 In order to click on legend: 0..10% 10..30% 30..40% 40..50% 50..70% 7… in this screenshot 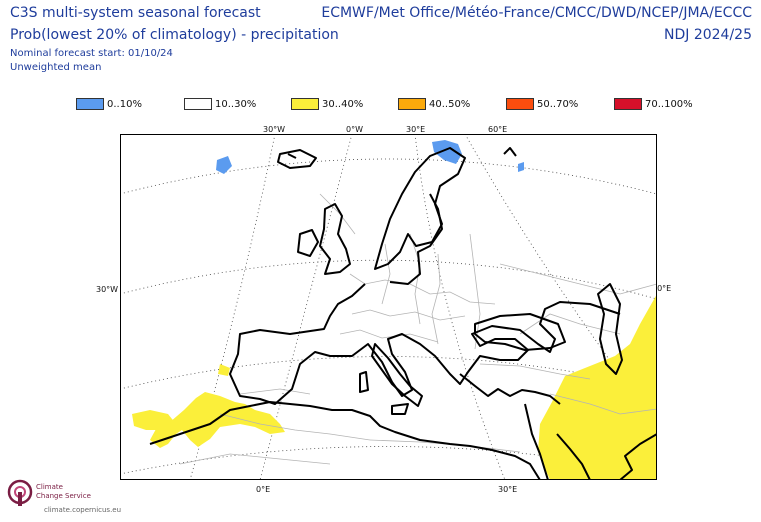, I will do `click(380, 104)`.